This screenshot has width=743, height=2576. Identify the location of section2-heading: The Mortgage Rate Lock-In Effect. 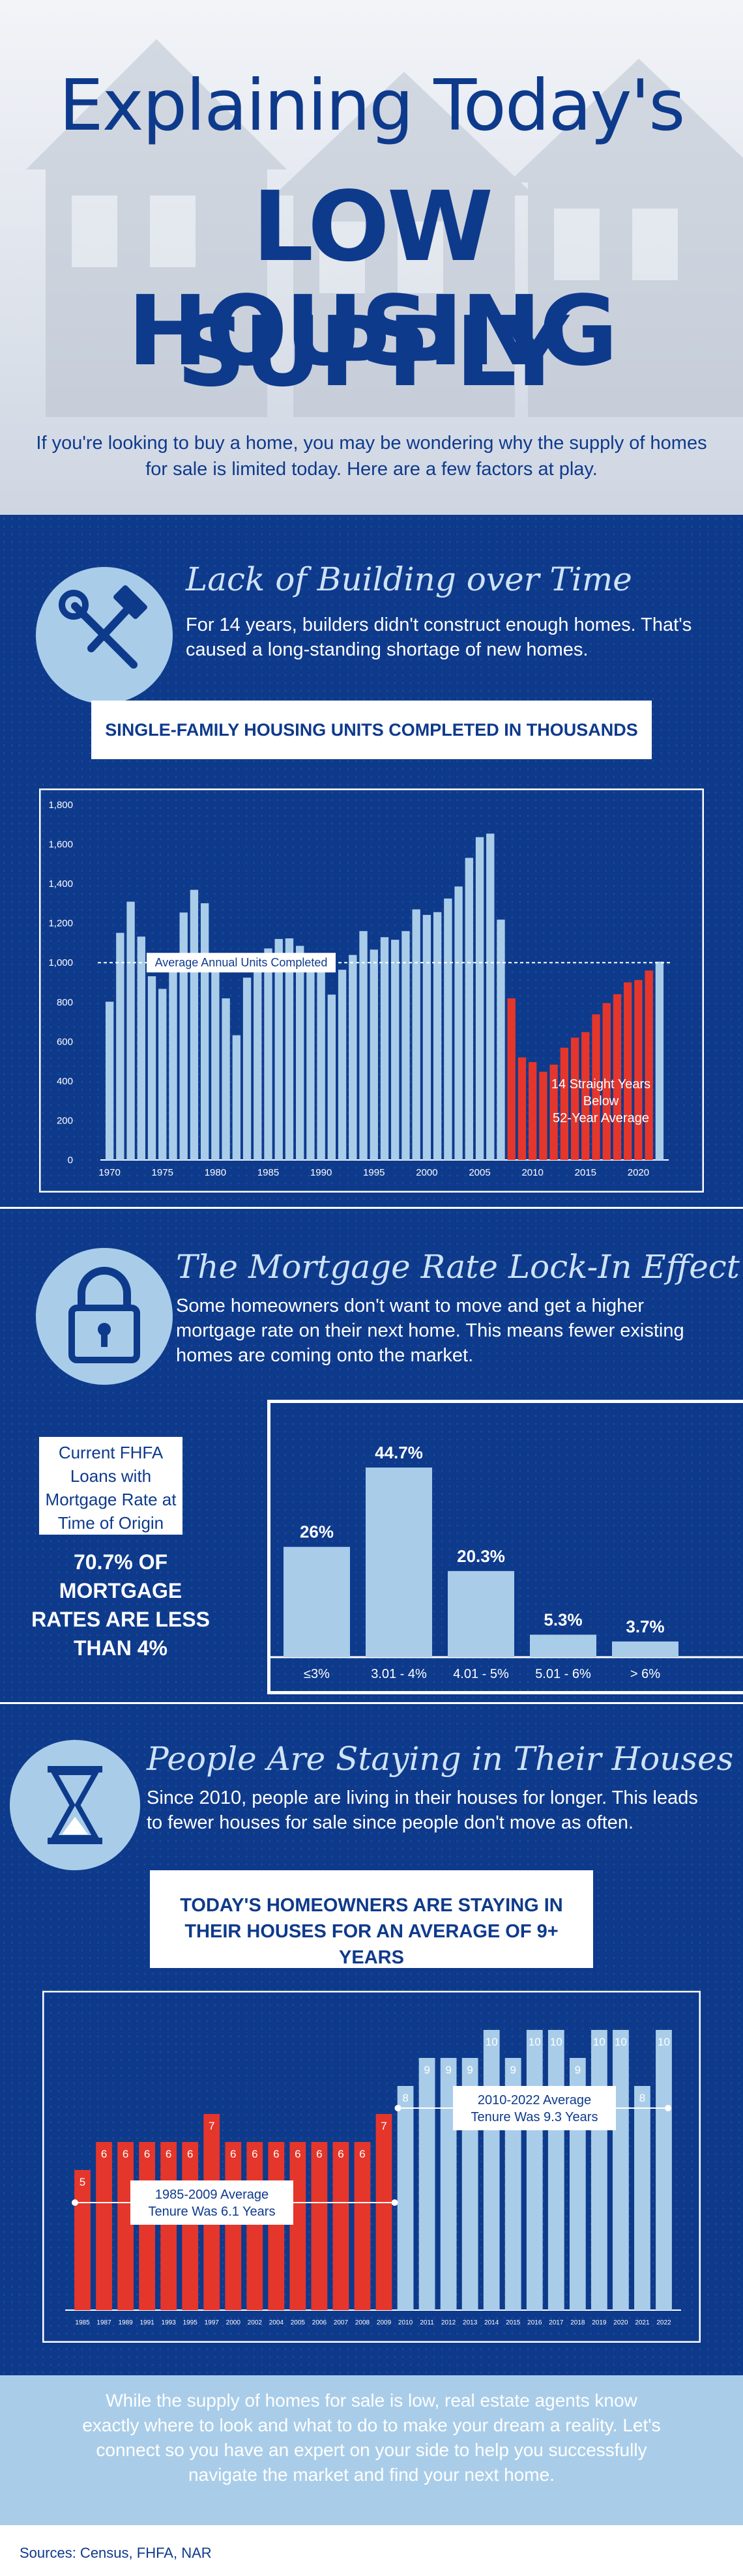
(458, 1267).